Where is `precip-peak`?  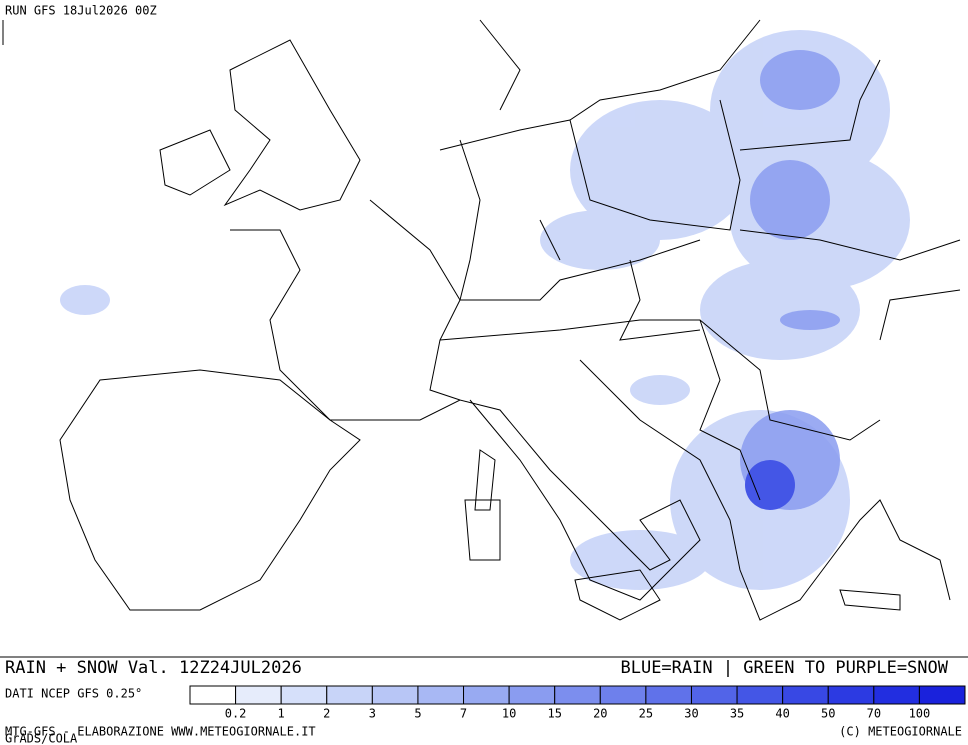 precip-peak is located at coordinates (770, 485).